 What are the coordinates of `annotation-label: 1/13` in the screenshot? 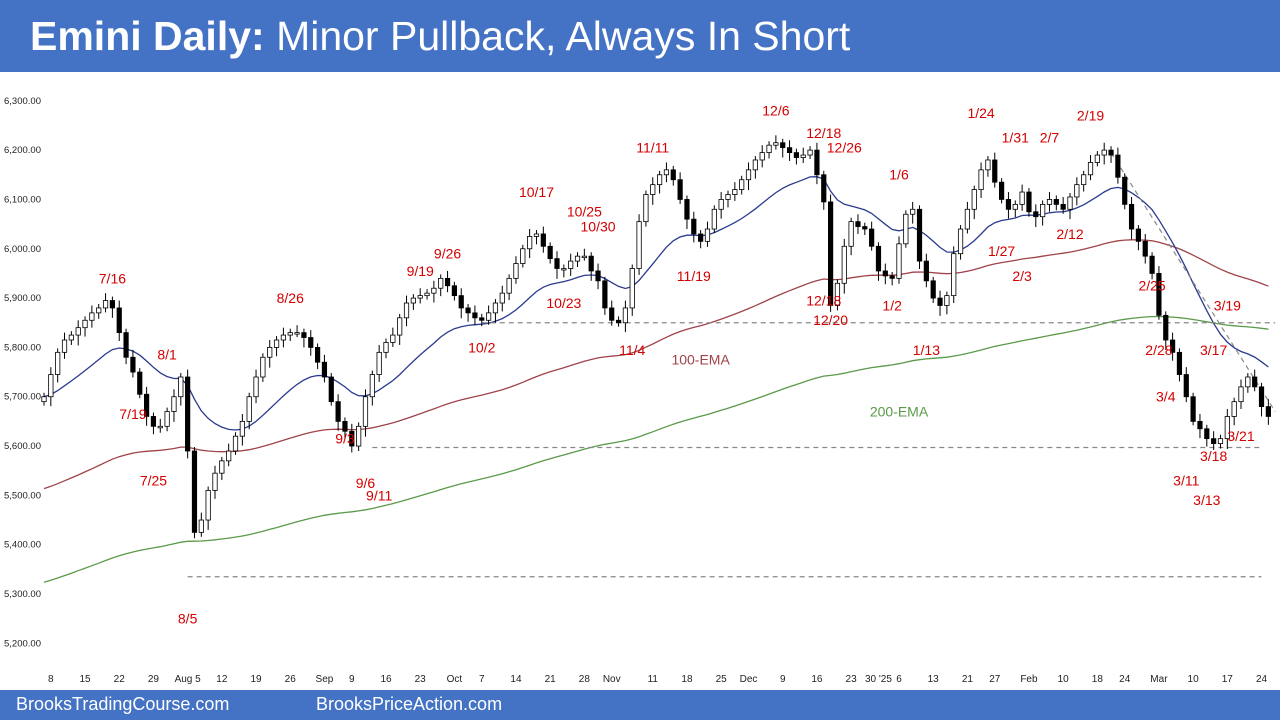 It's located at (926, 350).